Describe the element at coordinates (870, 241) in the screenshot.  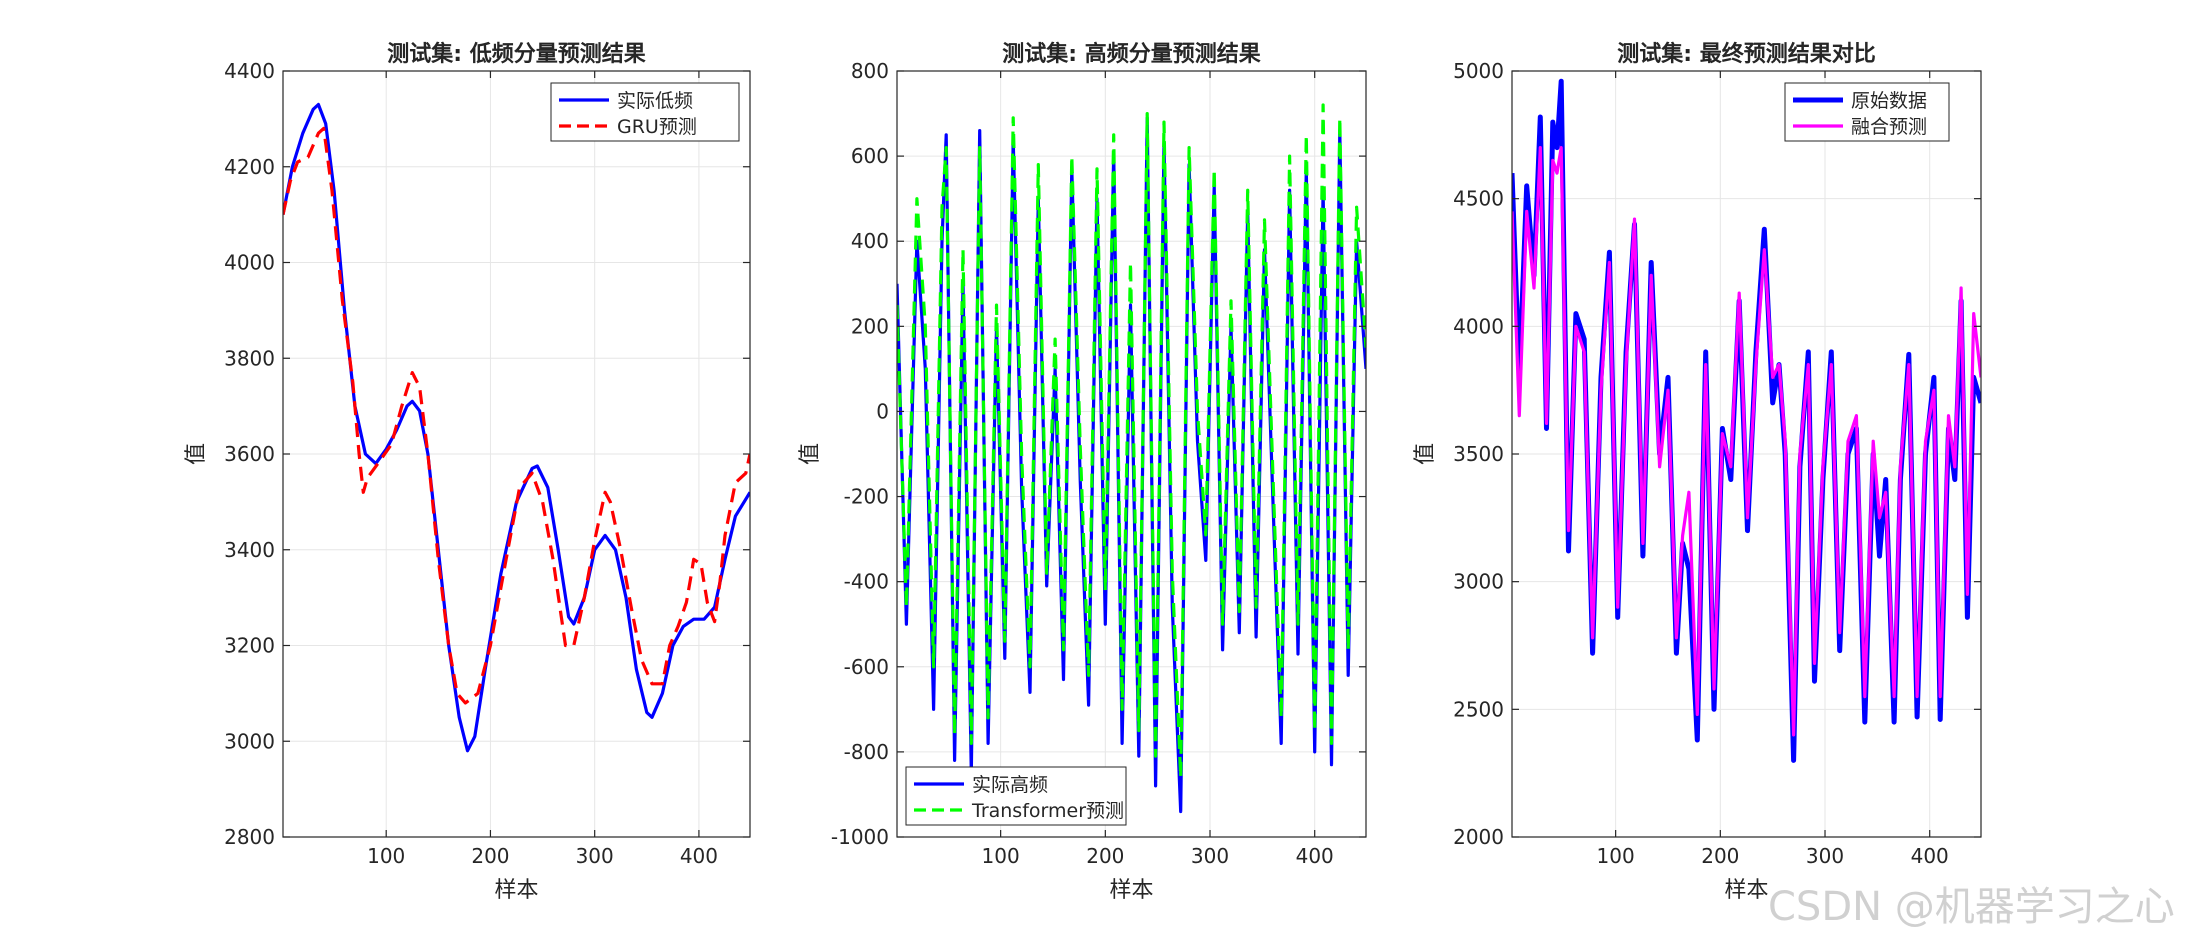
I see `y-tick-label: 400` at that location.